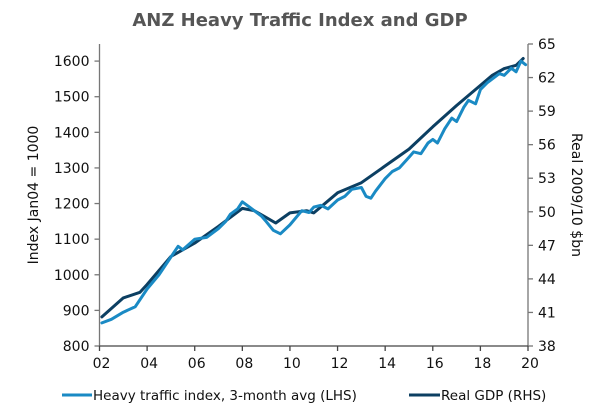 This screenshot has width=610, height=410. I want to click on chart-title: ANZ Heavy Traffic Index and GDP, so click(299, 20).